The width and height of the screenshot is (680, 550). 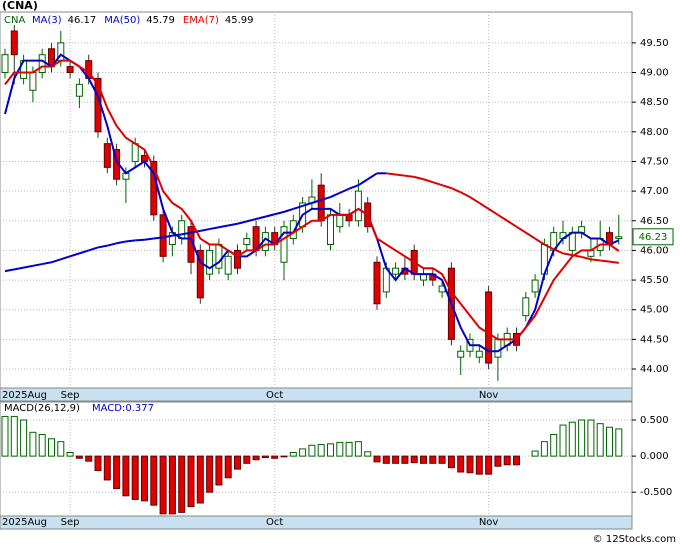 What do you see at coordinates (489, 395) in the screenshot?
I see `x-tick-label: Nov` at bounding box center [489, 395].